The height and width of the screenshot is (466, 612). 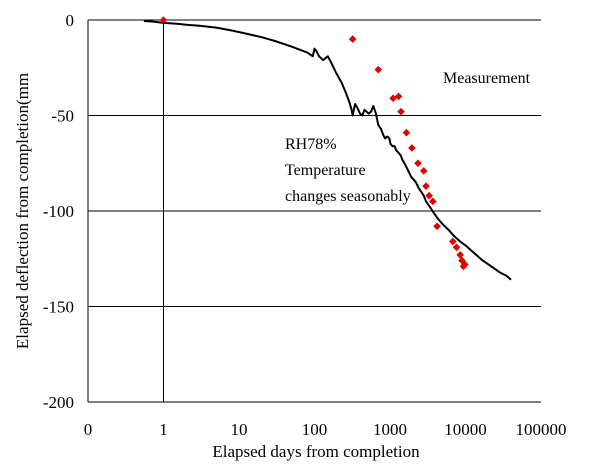 I want to click on x-tick-label-3: 100, so click(x=315, y=429).